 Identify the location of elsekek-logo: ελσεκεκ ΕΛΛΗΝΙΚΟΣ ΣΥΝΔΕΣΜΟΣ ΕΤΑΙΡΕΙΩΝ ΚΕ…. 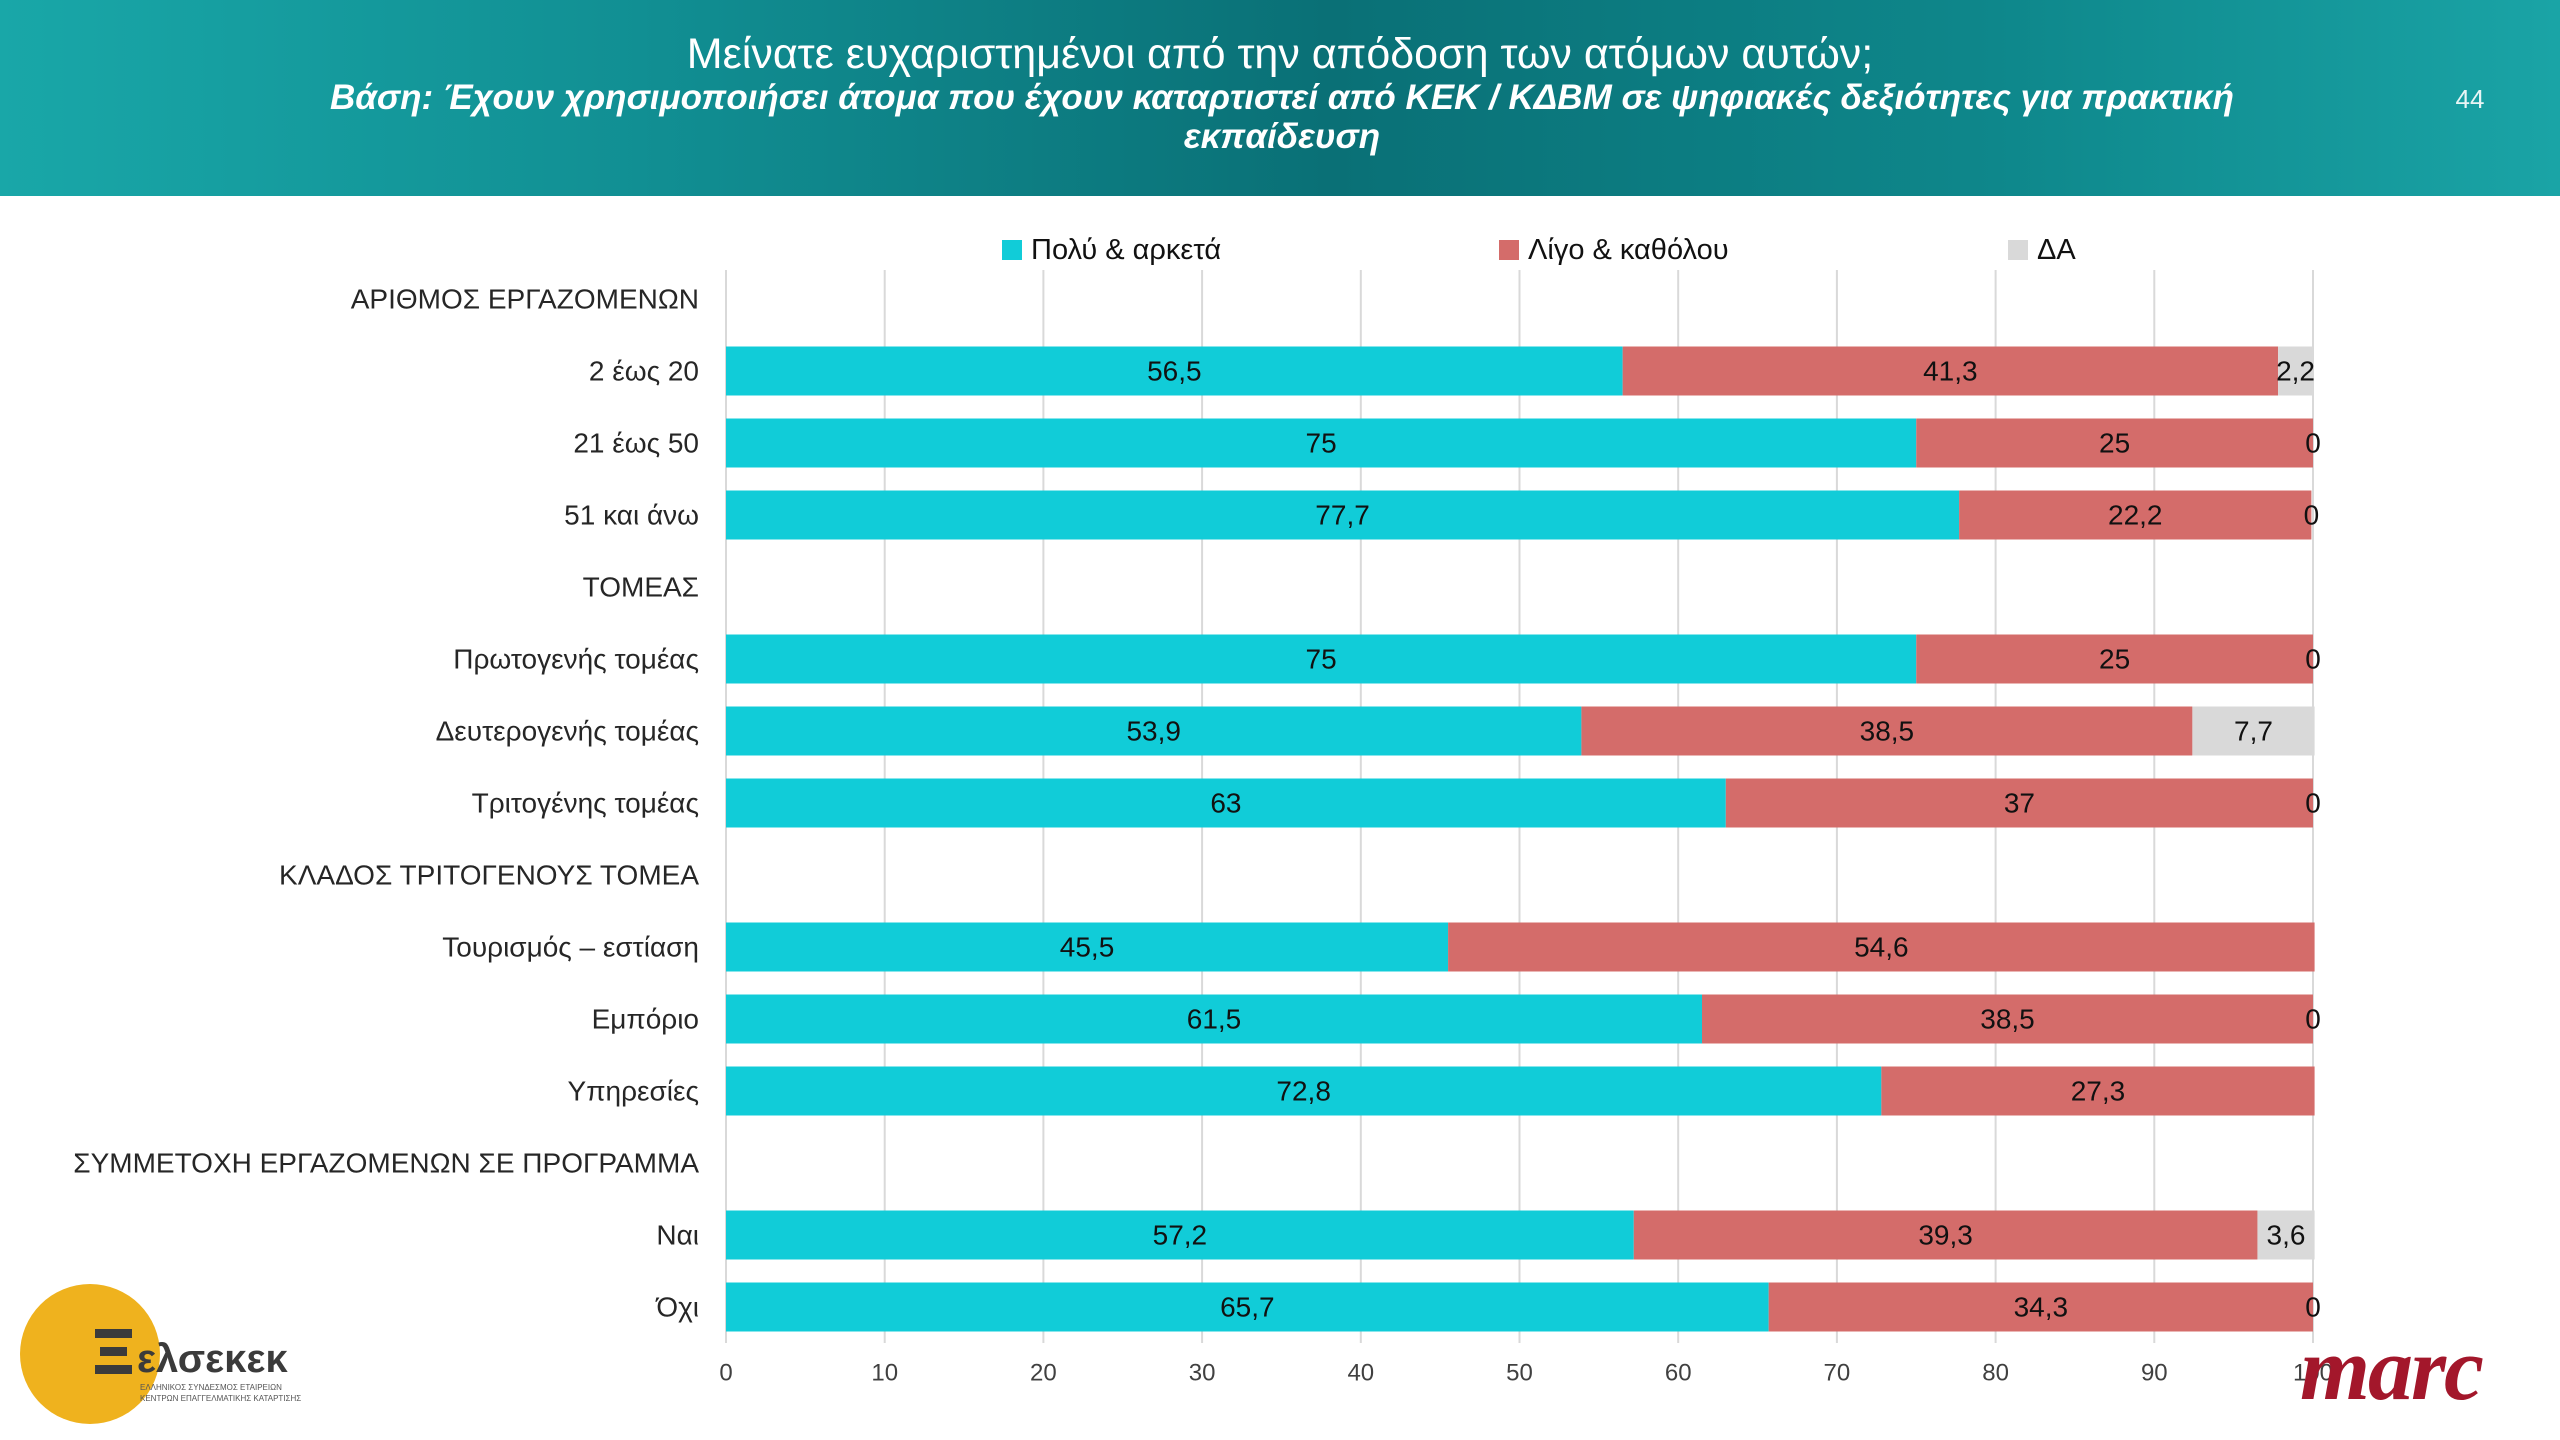
(160, 1354).